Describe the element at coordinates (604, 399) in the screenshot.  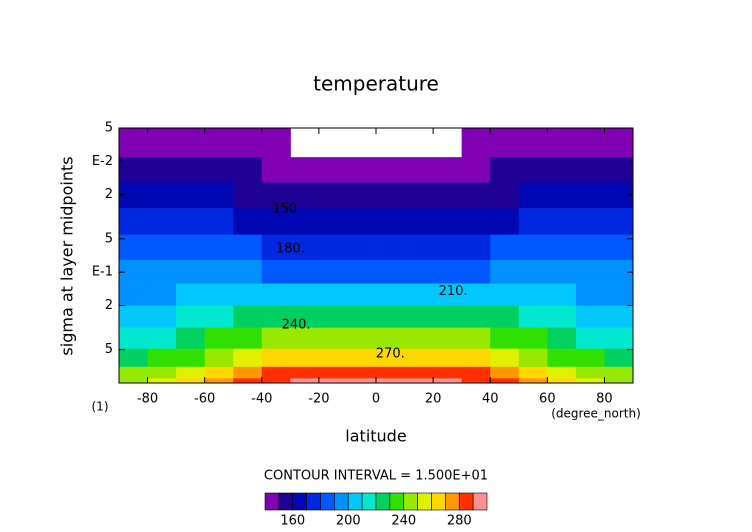
I see `x-tick-label: 80` at that location.